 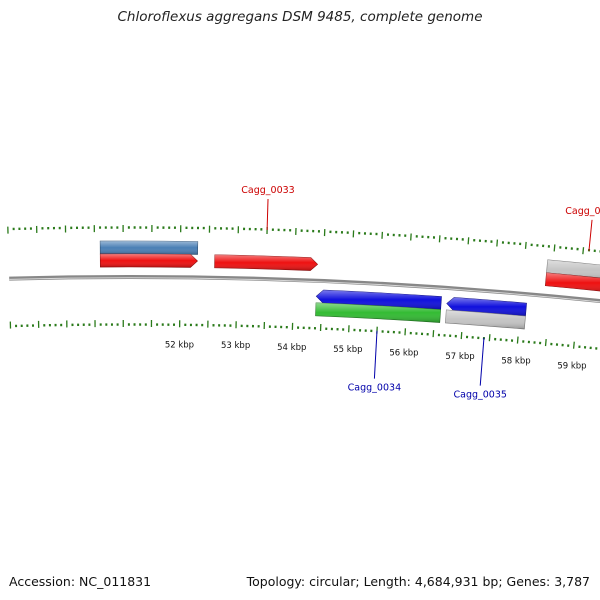 I want to click on accession-info: Accession: NC_011831, so click(x=80, y=581).